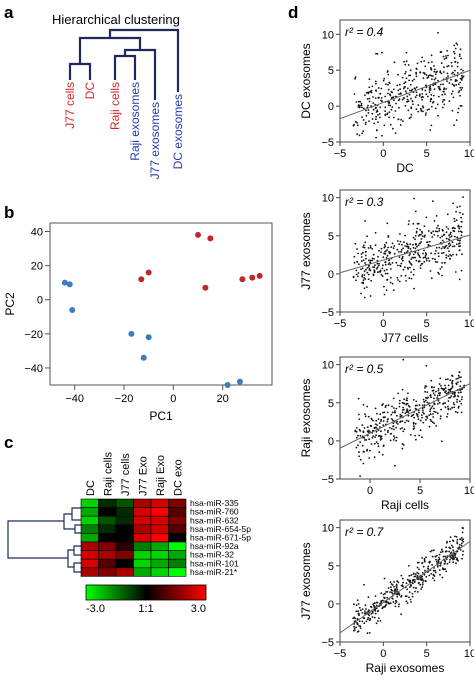 This screenshot has height=687, width=474. I want to click on scatter-y-tick-label: 5, so click(331, 71).